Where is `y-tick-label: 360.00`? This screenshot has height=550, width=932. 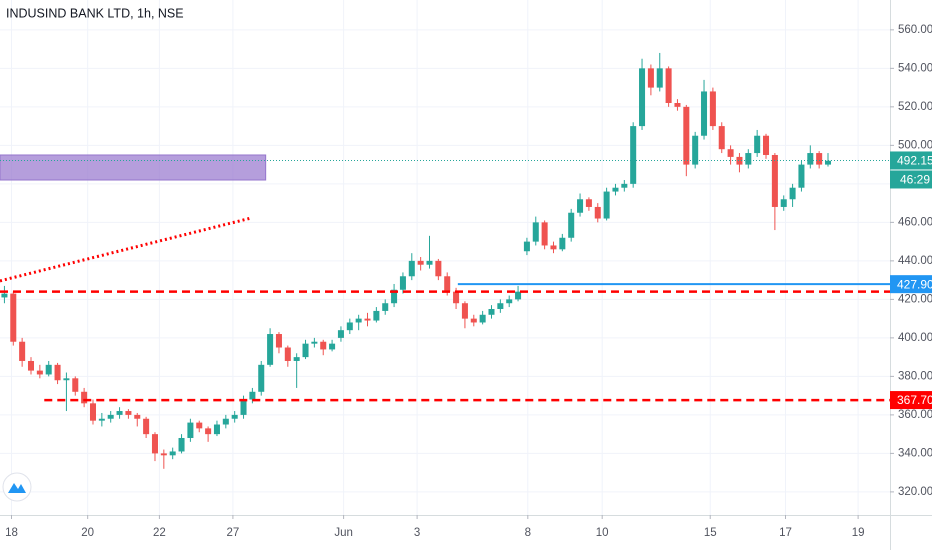 y-tick-label: 360.00 is located at coordinates (915, 415).